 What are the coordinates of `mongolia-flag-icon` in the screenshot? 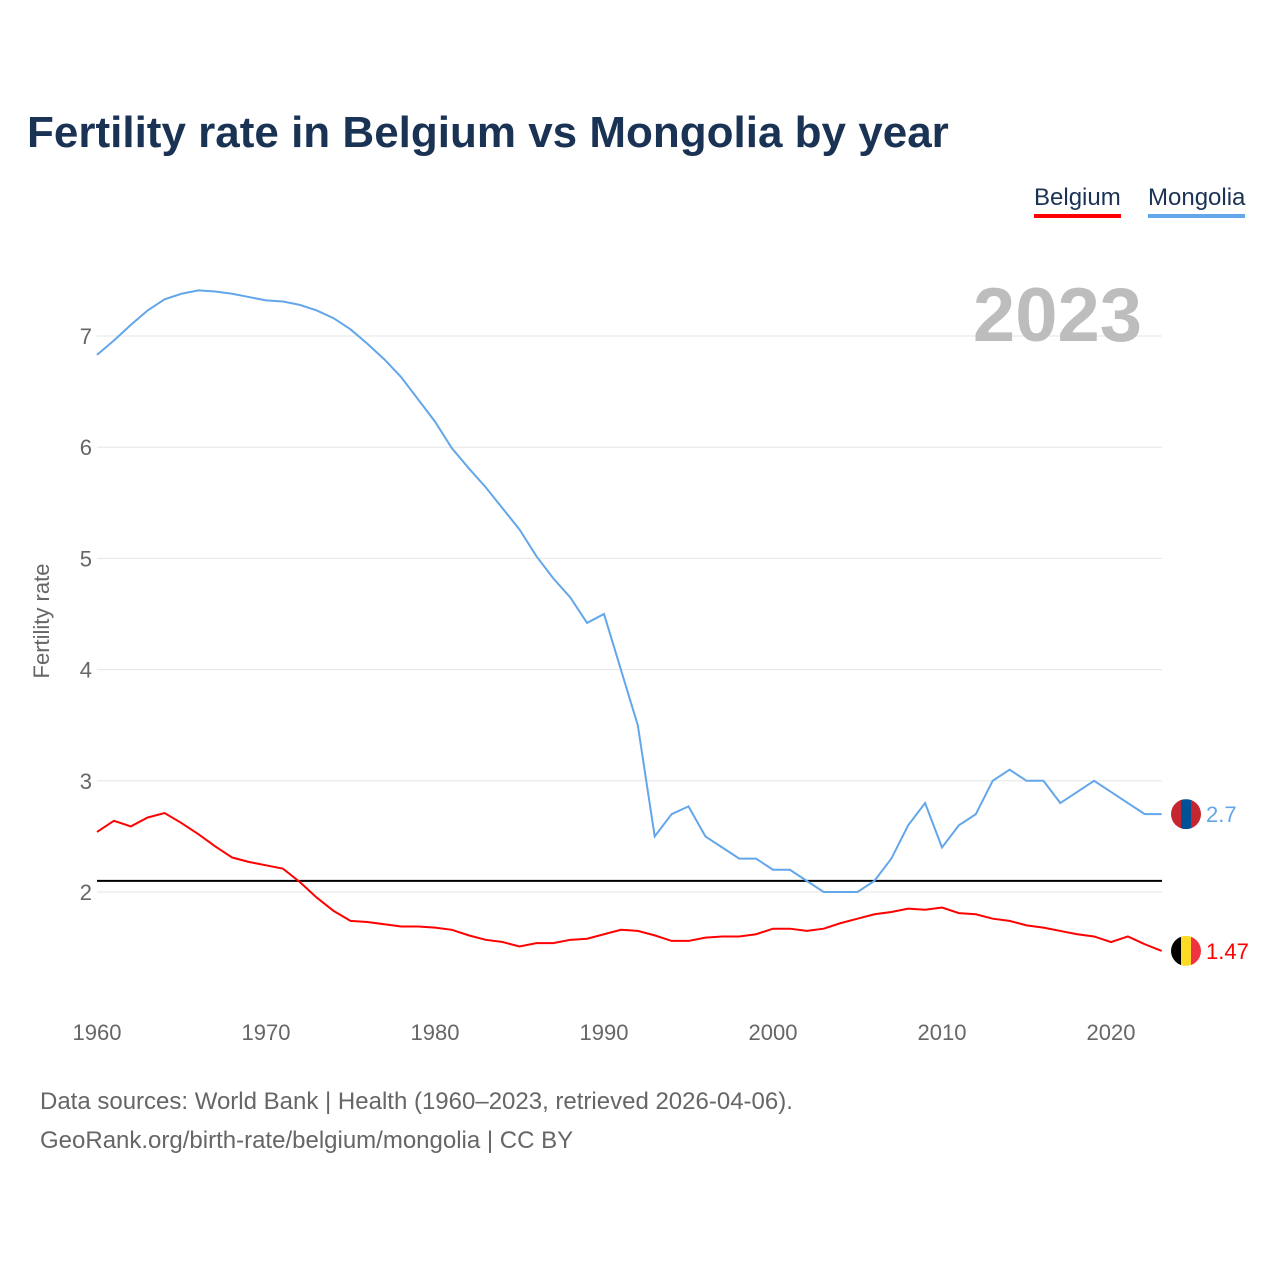 It's located at (1186, 814).